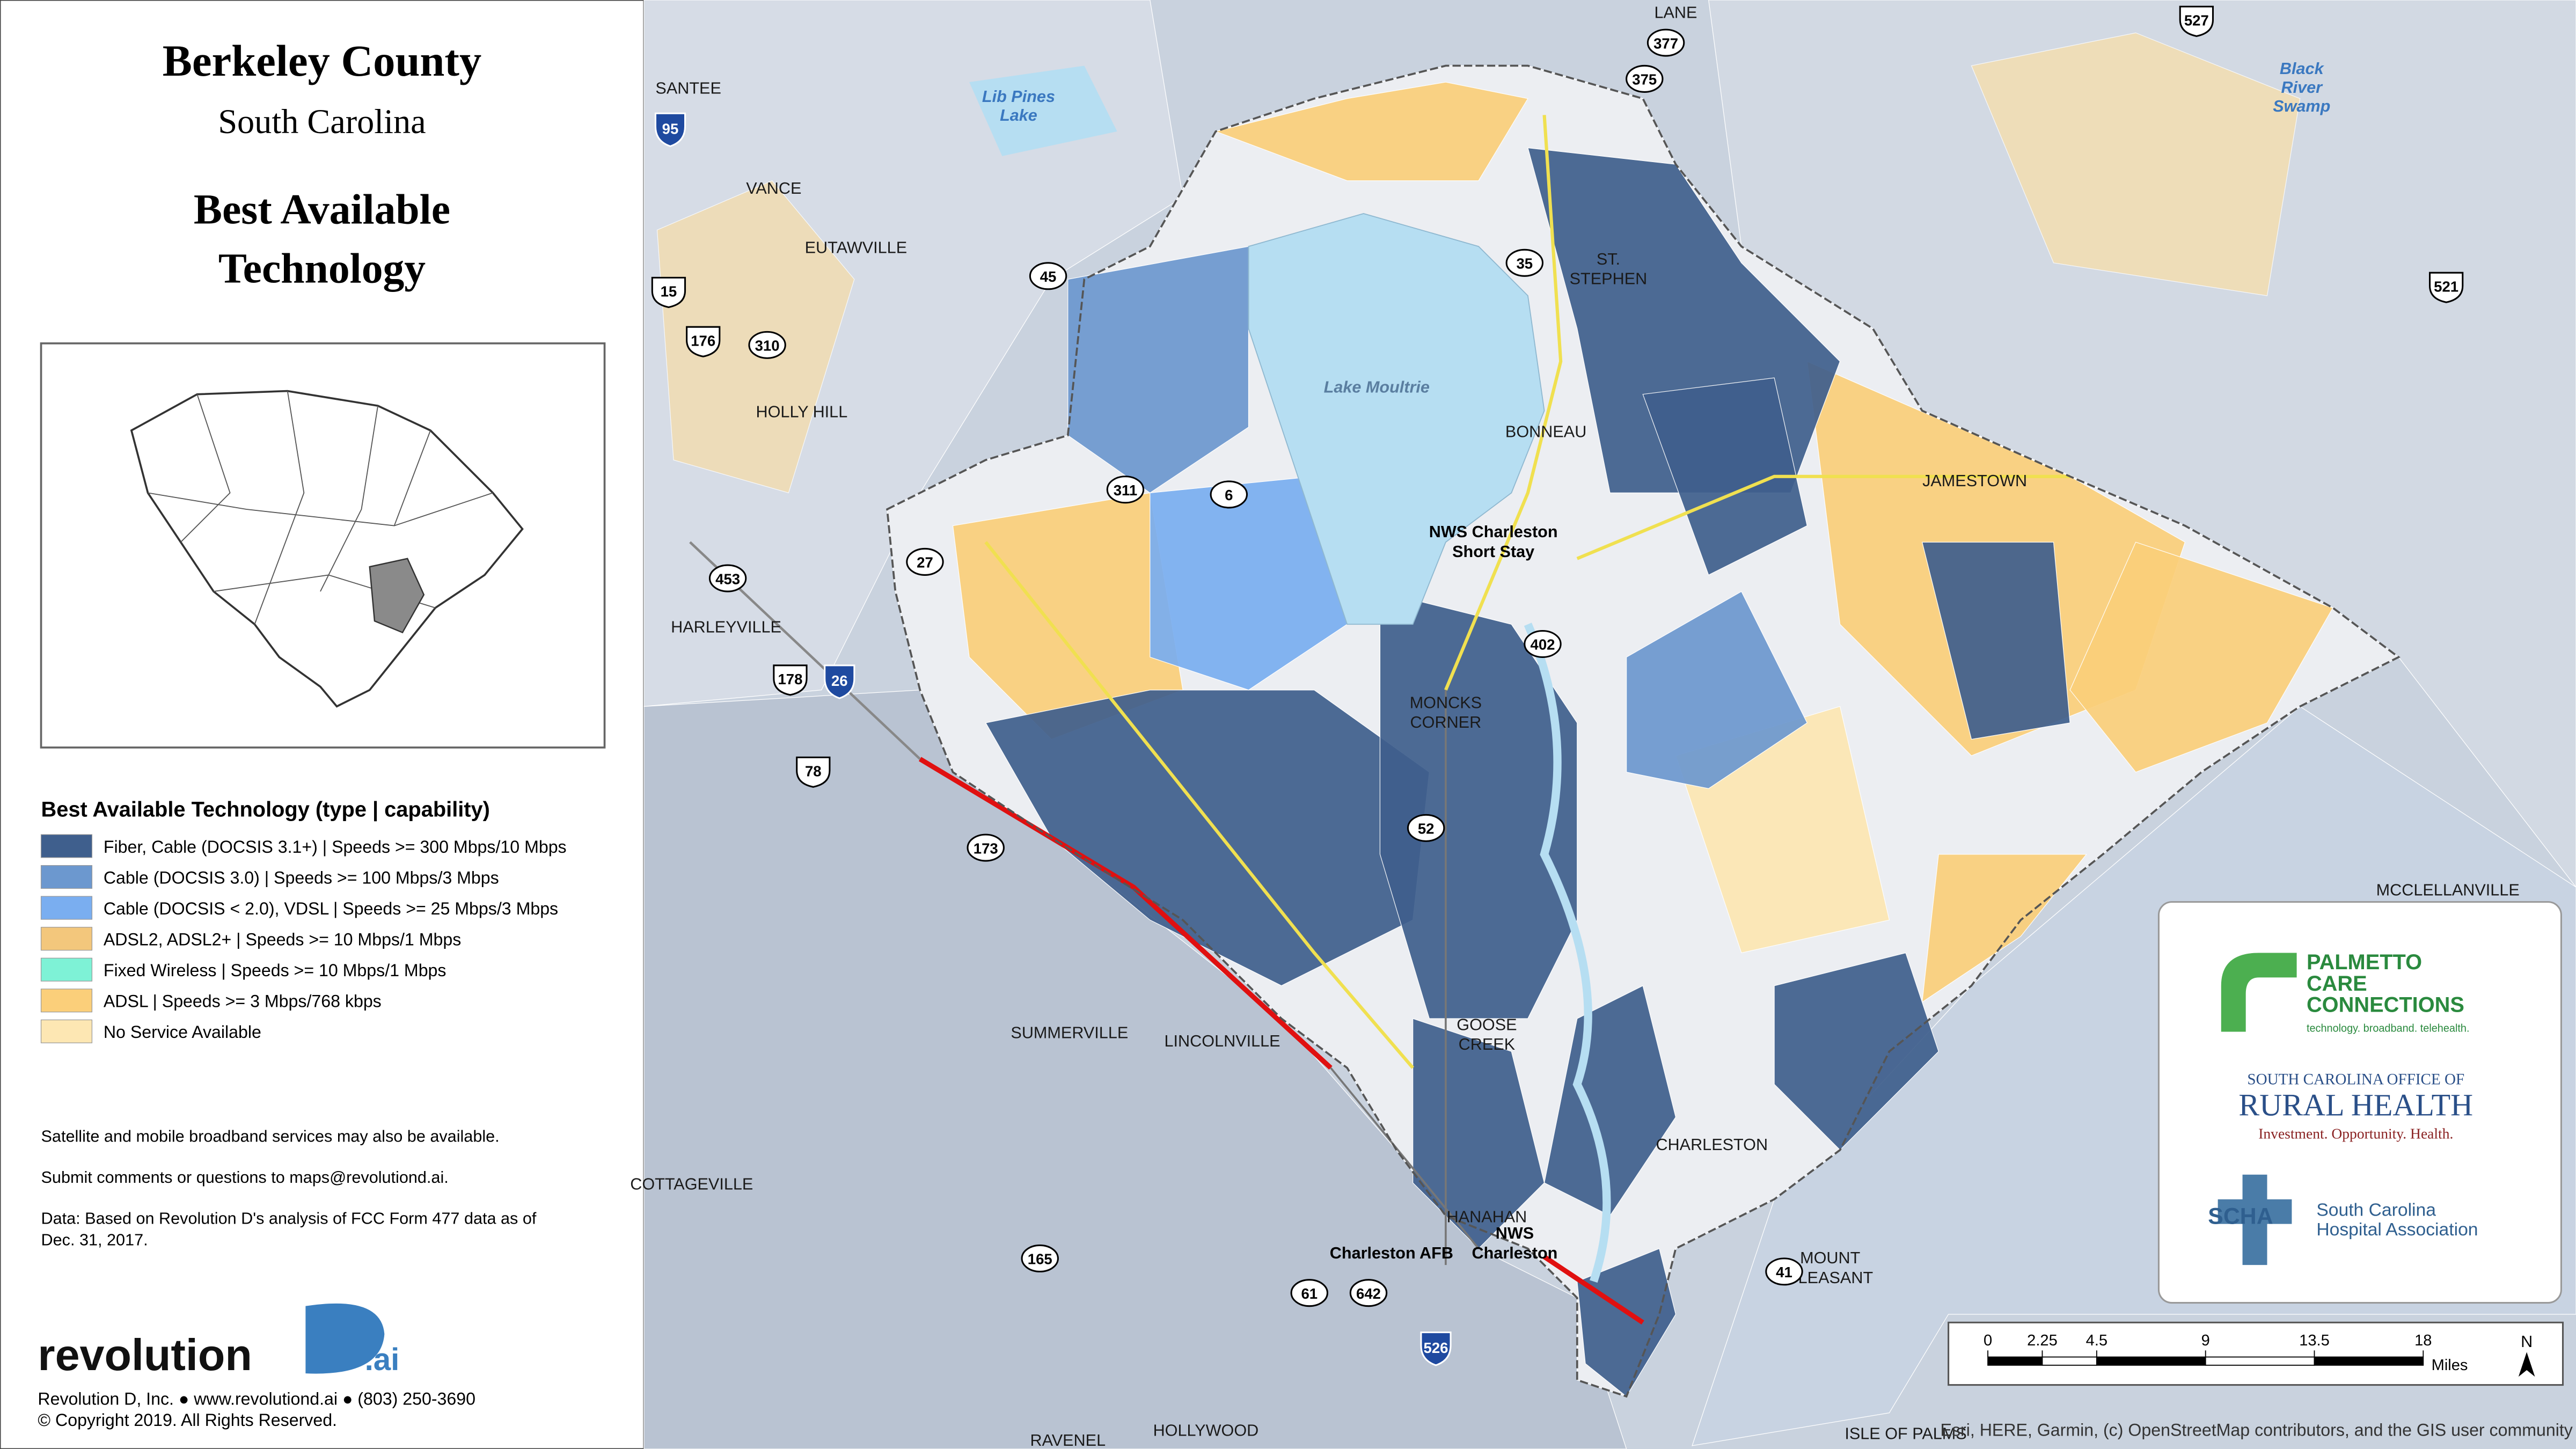 This screenshot has height=1449, width=2576. Describe the element at coordinates (2256, 1353) in the screenshot. I see `scale-frame` at that location.